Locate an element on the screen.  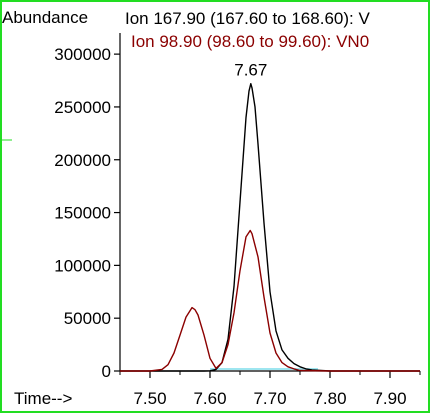
y-tick-label: 100000 is located at coordinates (82, 265).